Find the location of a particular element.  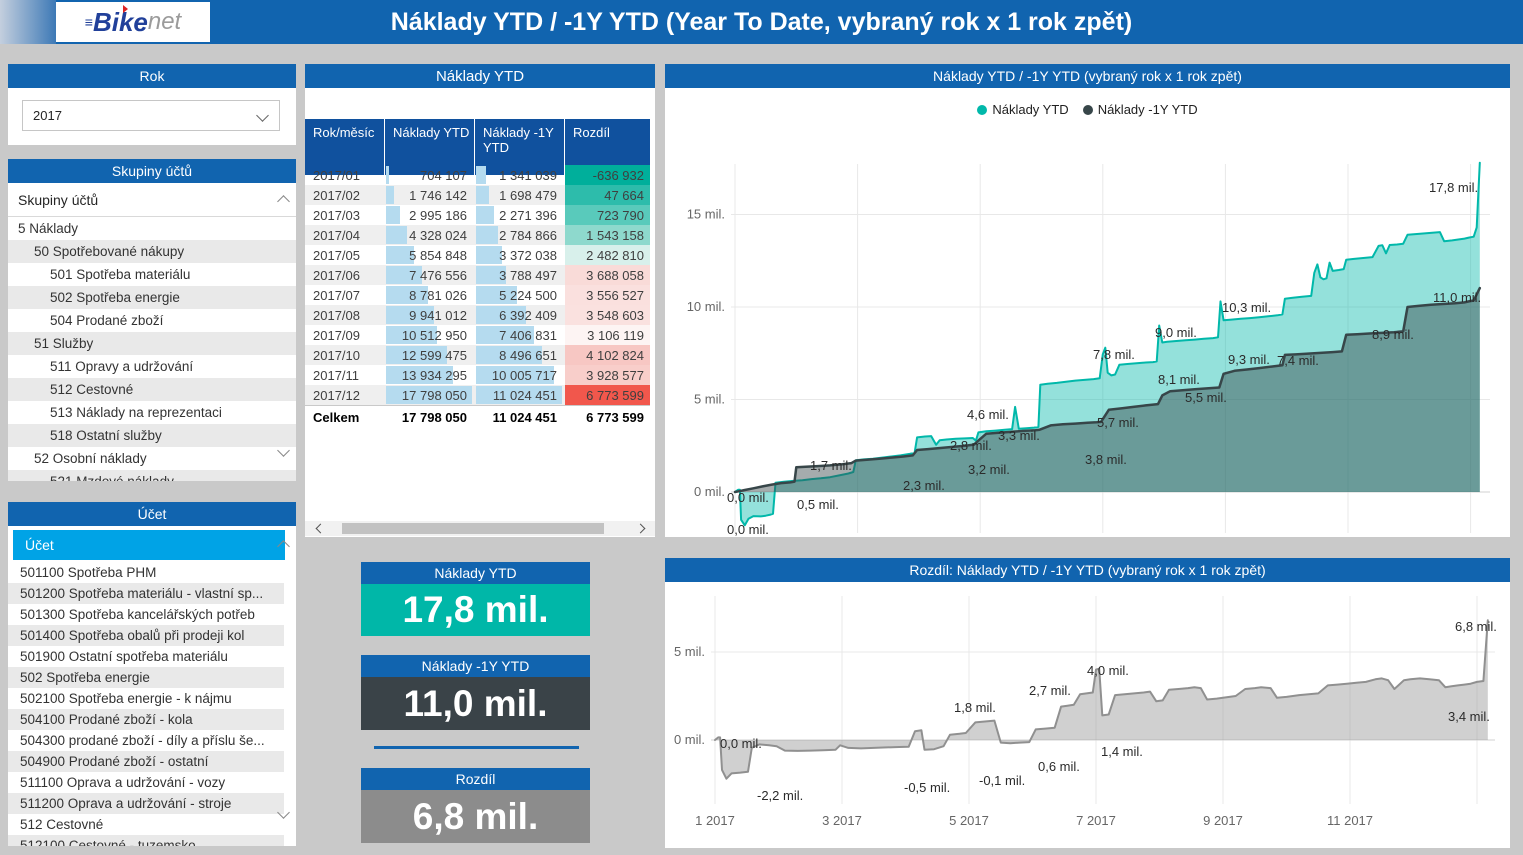

table-horizontal-scrollbar is located at coordinates (480, 528).